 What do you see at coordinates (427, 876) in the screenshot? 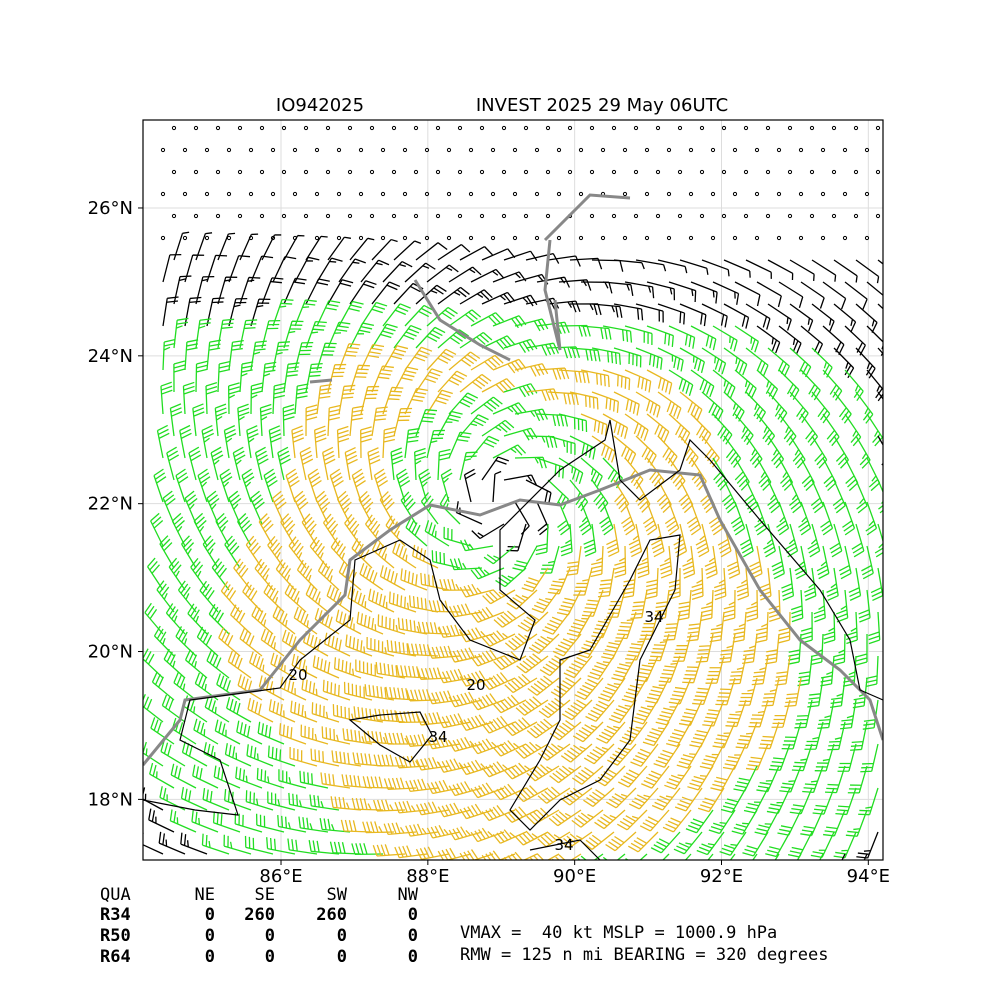
I see `x-tick-label: 88°E` at bounding box center [427, 876].